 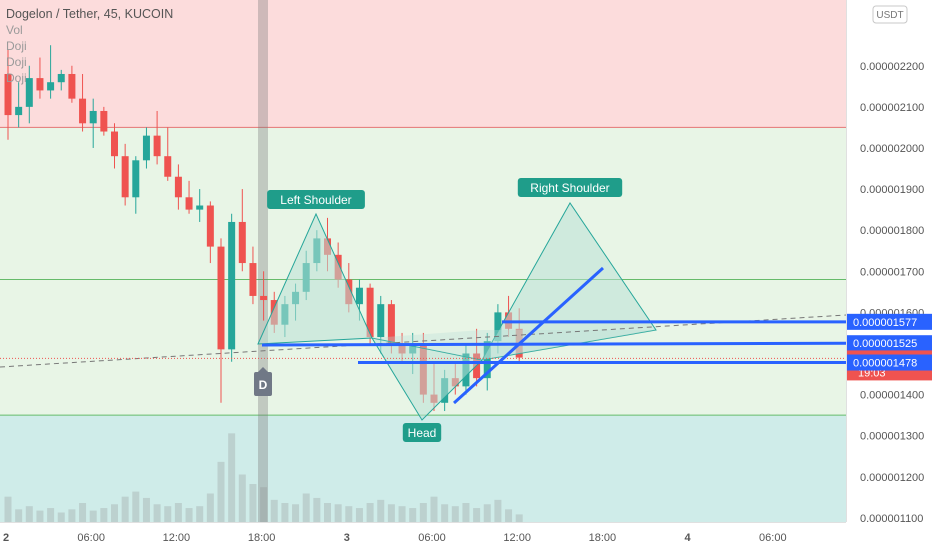 What do you see at coordinates (892, 108) in the screenshot?
I see `price-tick-label: 0.000002100` at bounding box center [892, 108].